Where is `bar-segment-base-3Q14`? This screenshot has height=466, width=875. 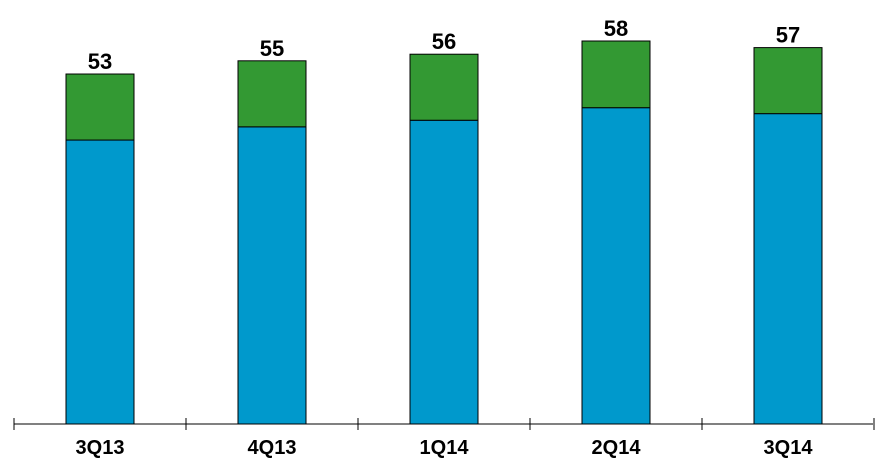
bar-segment-base-3Q14 is located at coordinates (788, 269).